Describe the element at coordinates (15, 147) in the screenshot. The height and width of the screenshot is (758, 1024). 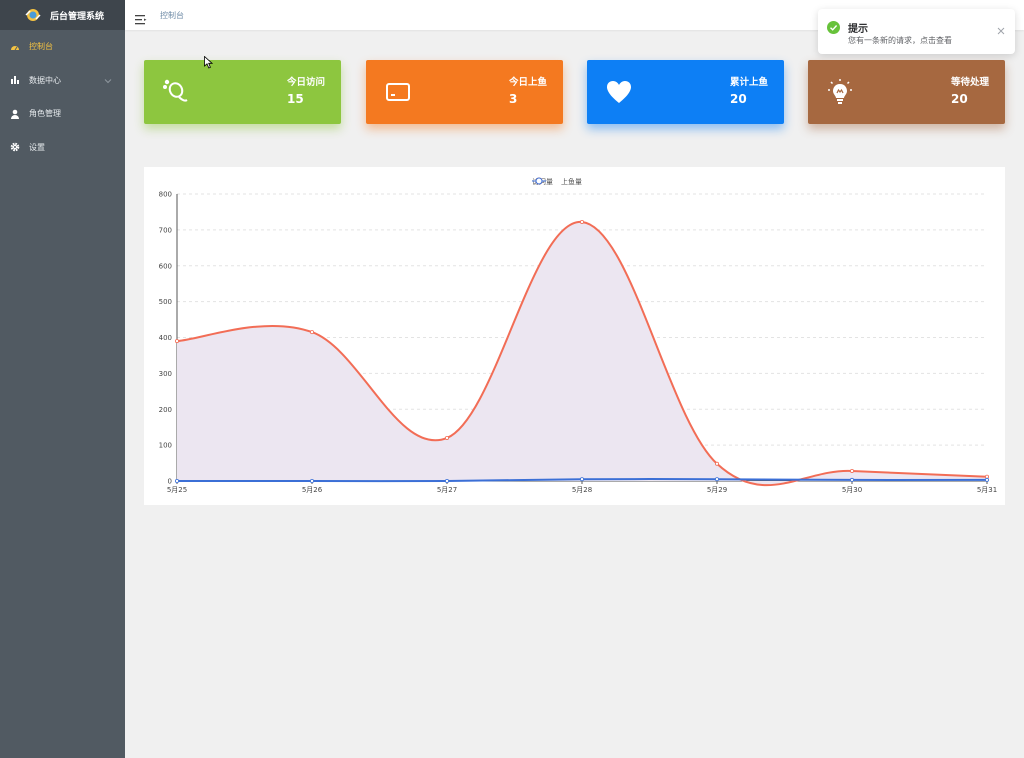
I see `gear-icon` at that location.